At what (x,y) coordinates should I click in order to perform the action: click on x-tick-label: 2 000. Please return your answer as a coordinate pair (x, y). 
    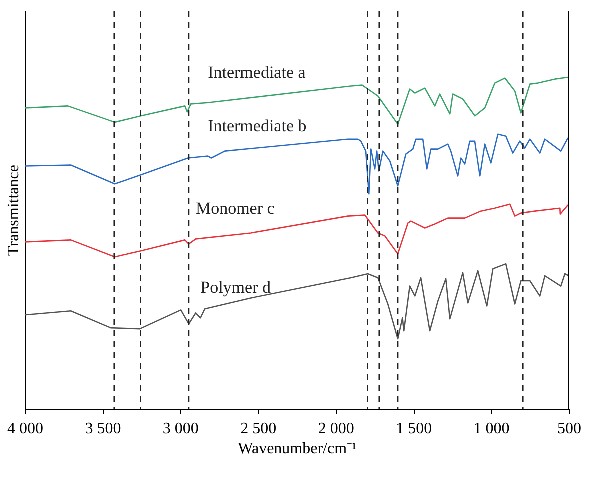
    Looking at the image, I should click on (336, 429).